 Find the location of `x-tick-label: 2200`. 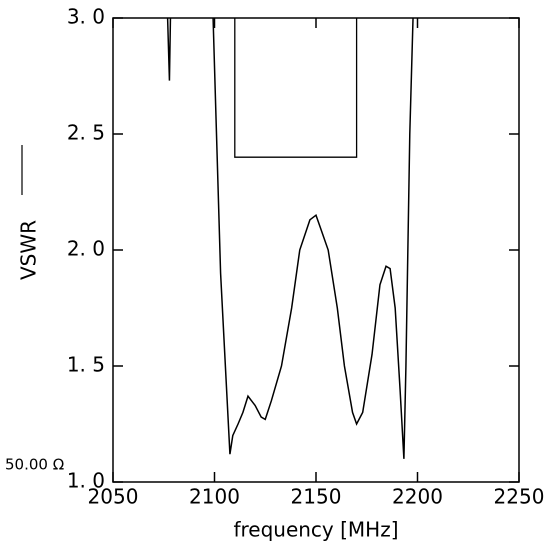

x-tick-label: 2200 is located at coordinates (417, 497).